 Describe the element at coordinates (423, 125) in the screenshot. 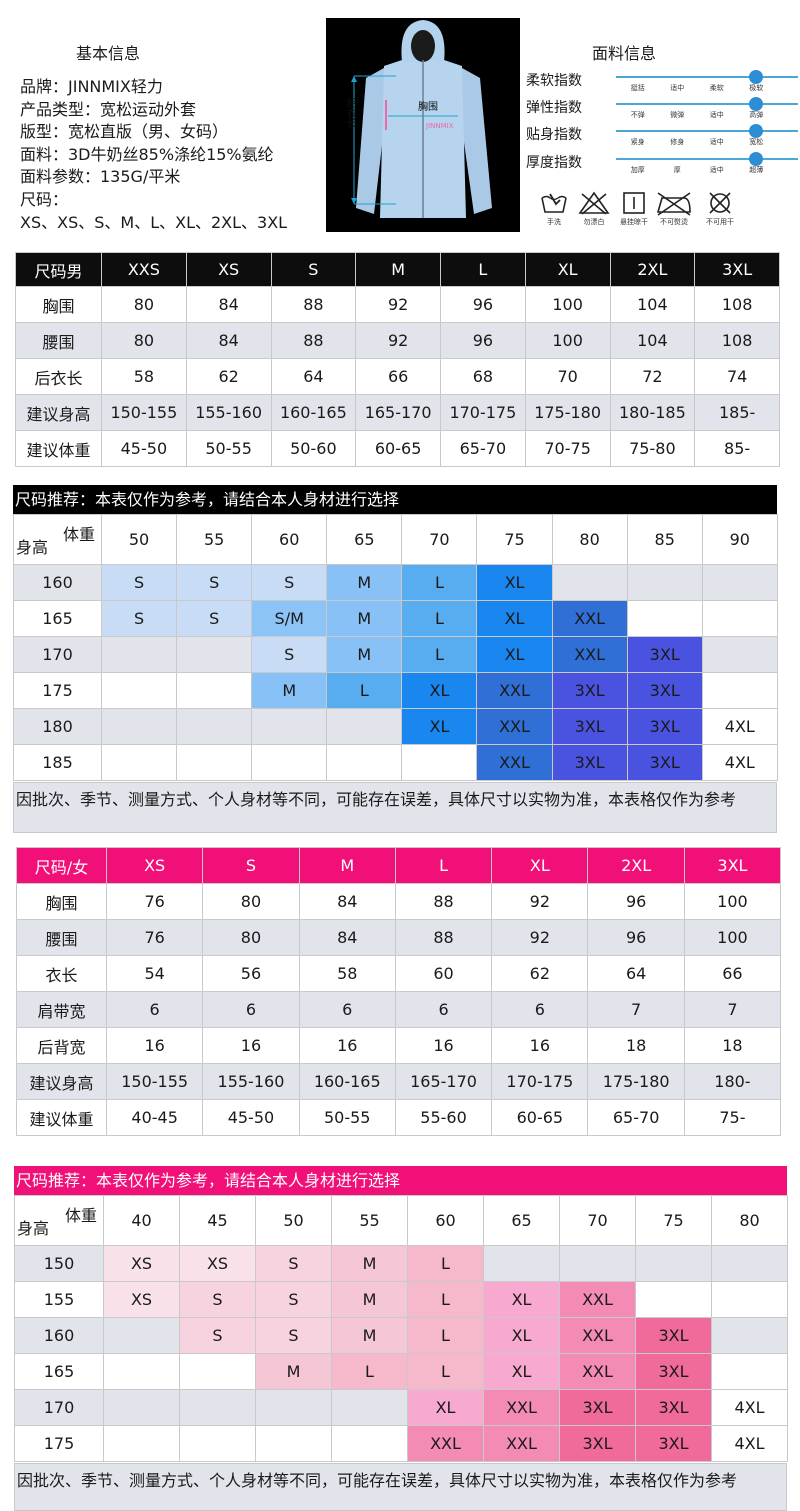

I see `jacket-illustration: JINNMIX` at that location.